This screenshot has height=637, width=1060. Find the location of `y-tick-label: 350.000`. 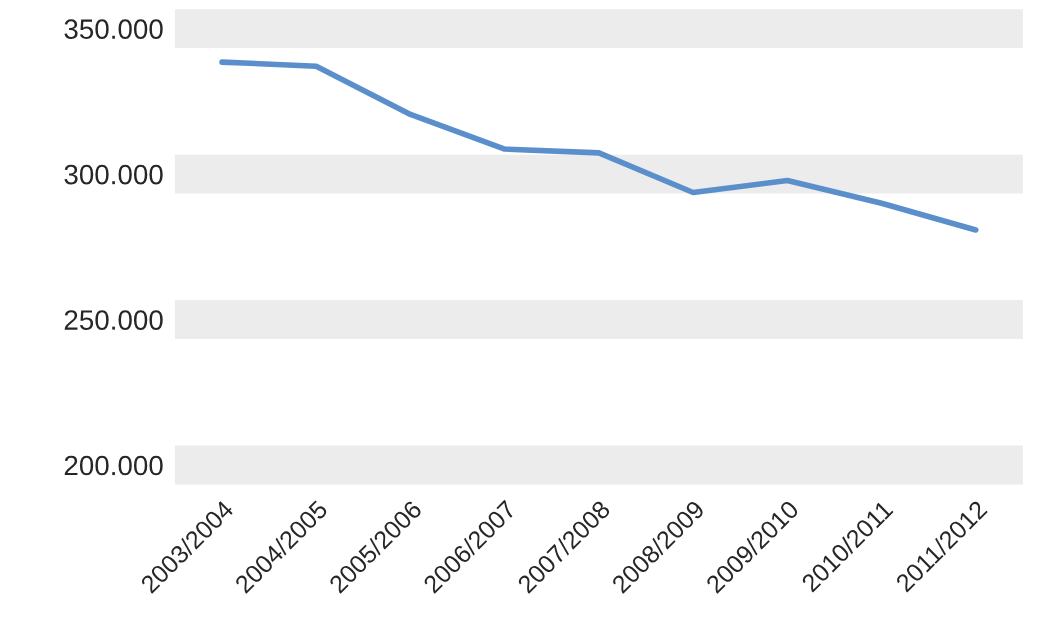

y-tick-label: 350.000 is located at coordinates (113, 29).